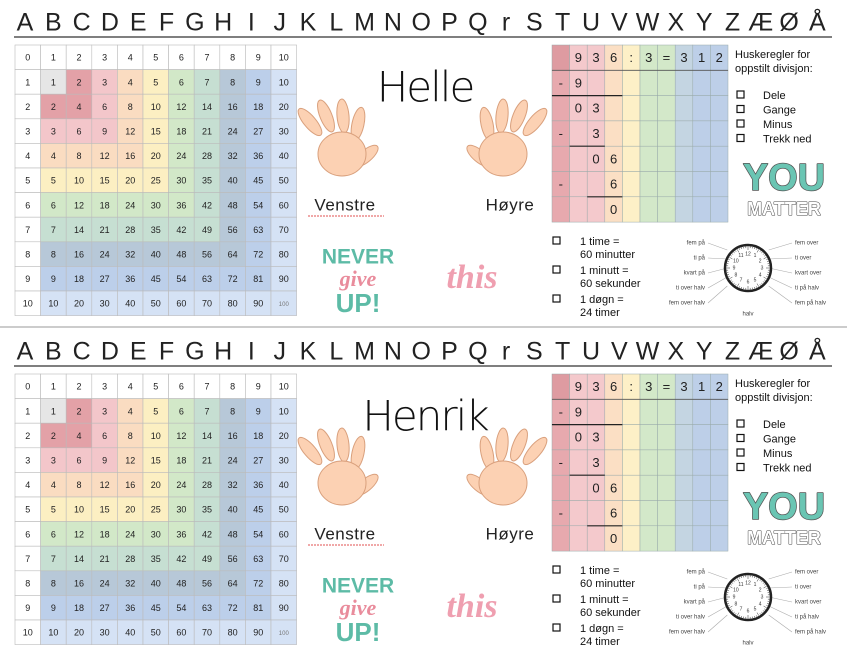 The image size is (847, 656). Describe the element at coordinates (760, 261) in the screenshot. I see `clock-number: 2` at that location.